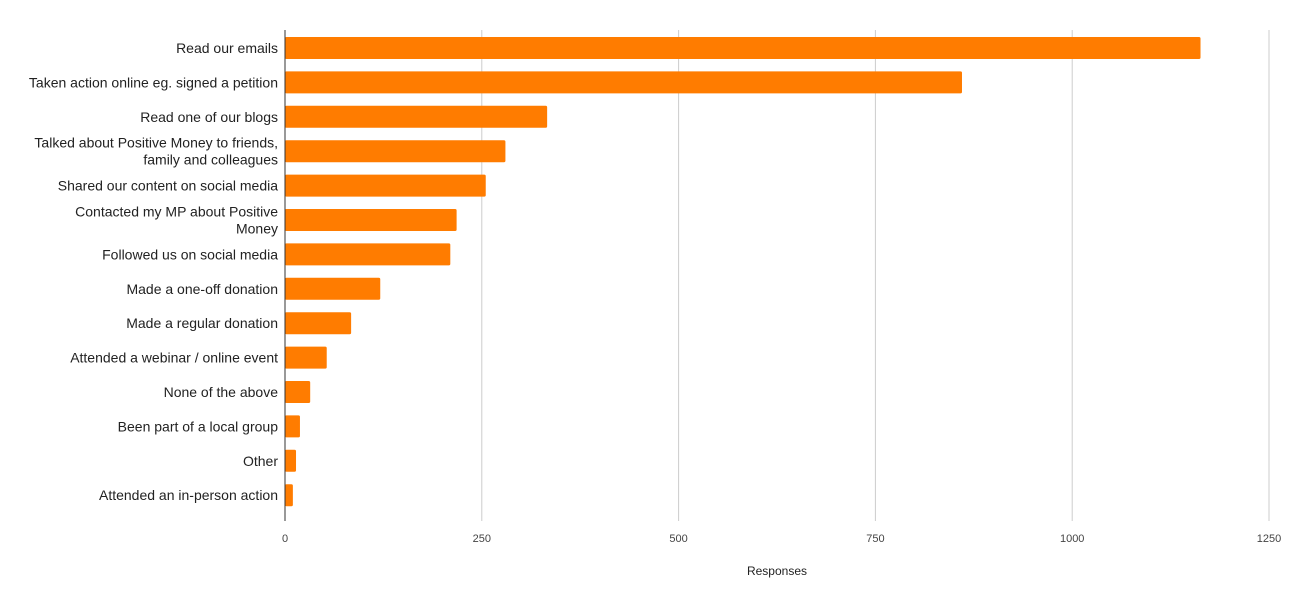  I want to click on x-tick-label: 750, so click(875, 539).